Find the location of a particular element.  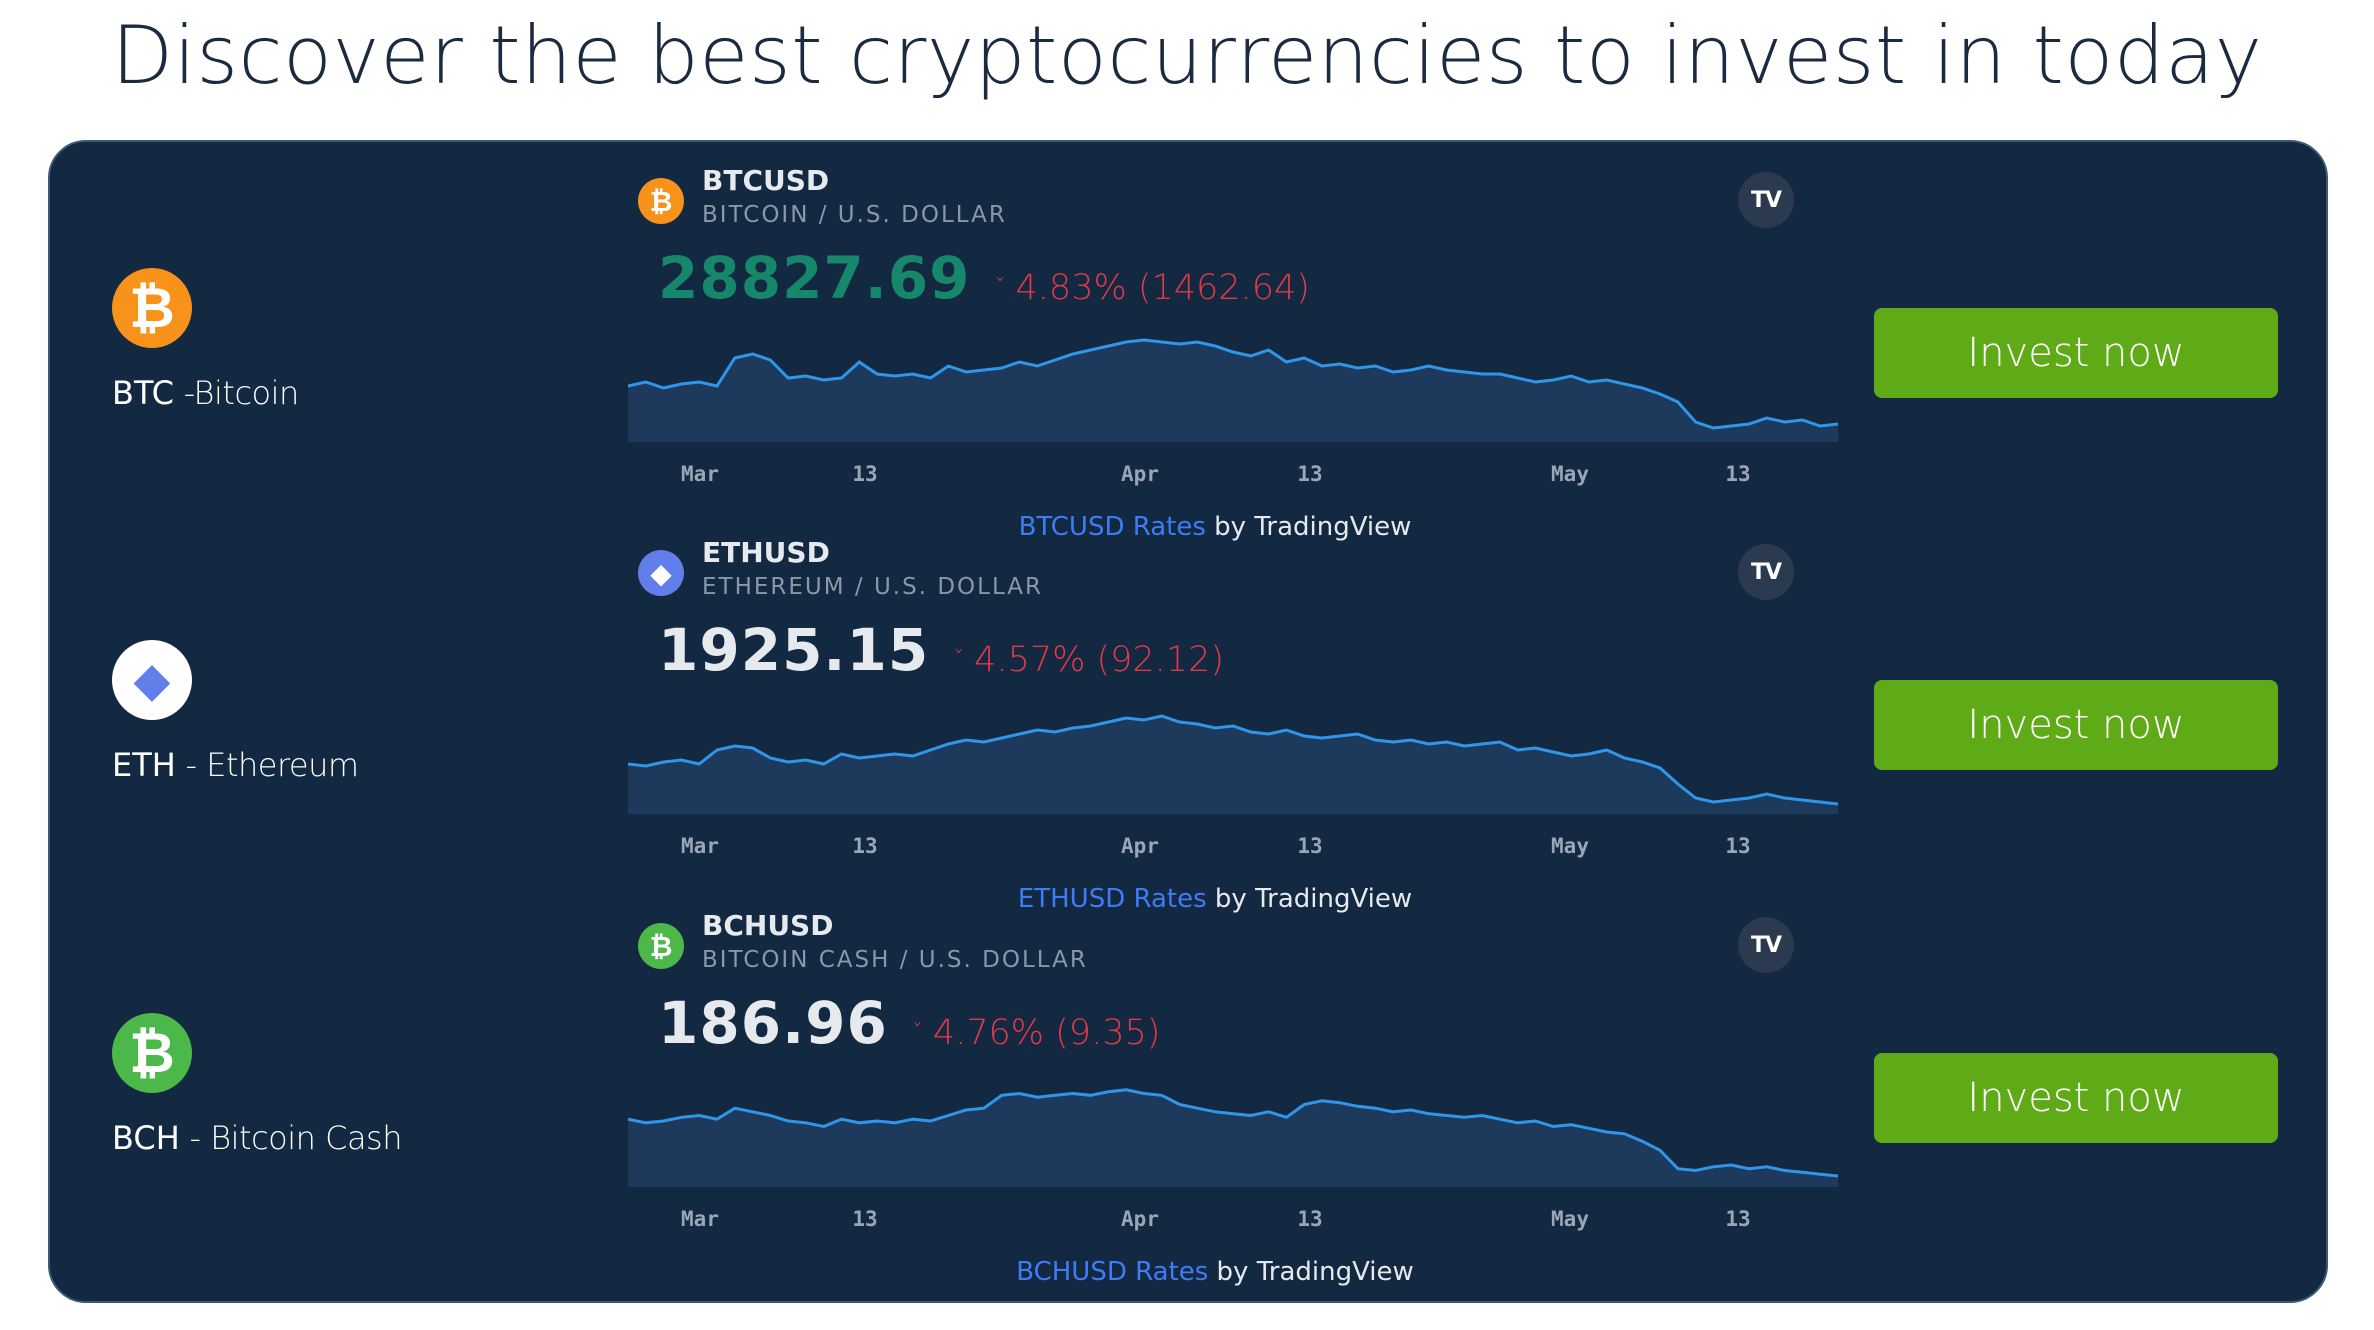

change-value: 4.83% (1462.64) is located at coordinates (1162, 288).